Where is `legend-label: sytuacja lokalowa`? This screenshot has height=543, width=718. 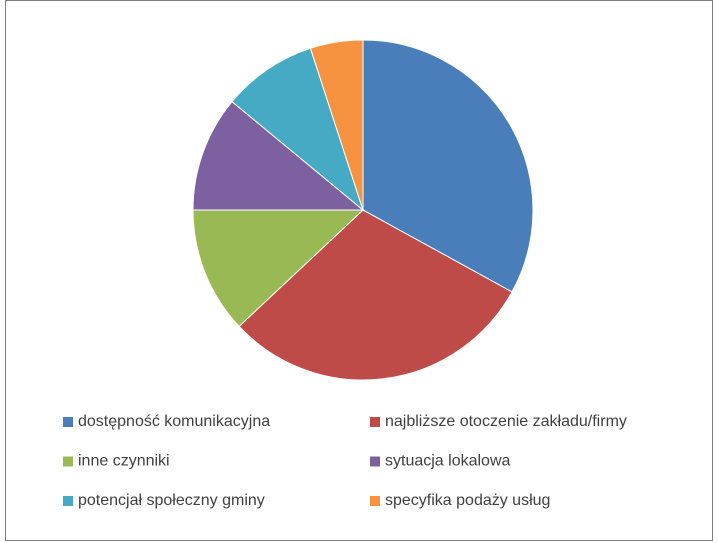
legend-label: sytuacja lokalowa is located at coordinates (448, 461).